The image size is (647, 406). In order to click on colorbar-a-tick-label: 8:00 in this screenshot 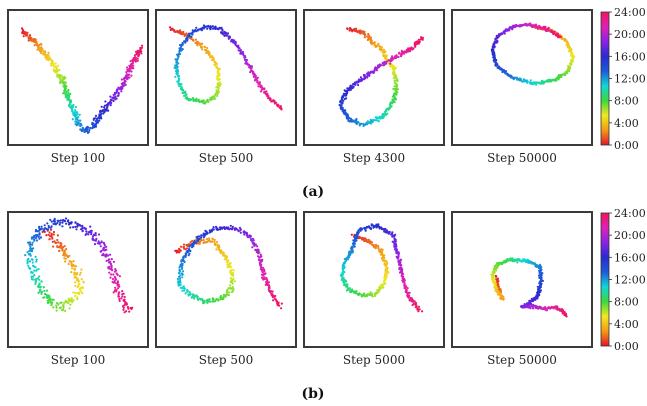, I will do `click(626, 101)`.